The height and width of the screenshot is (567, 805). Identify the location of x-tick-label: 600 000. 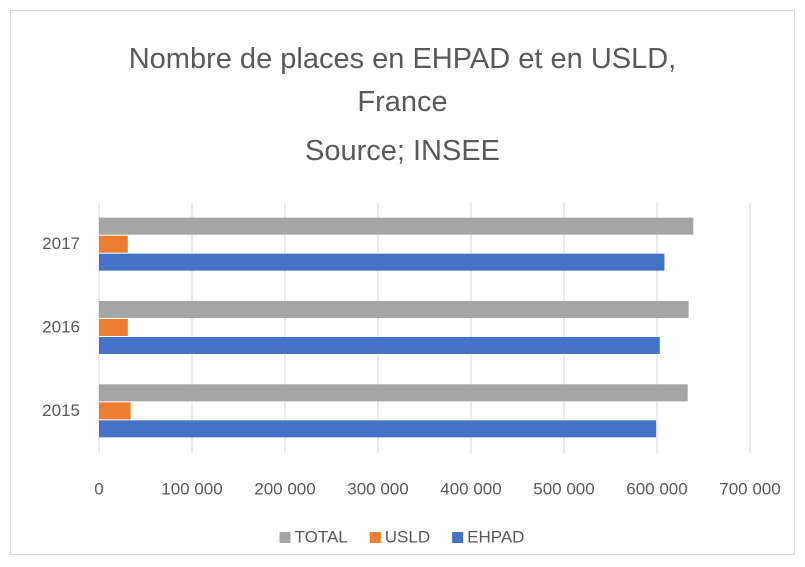
(656, 488).